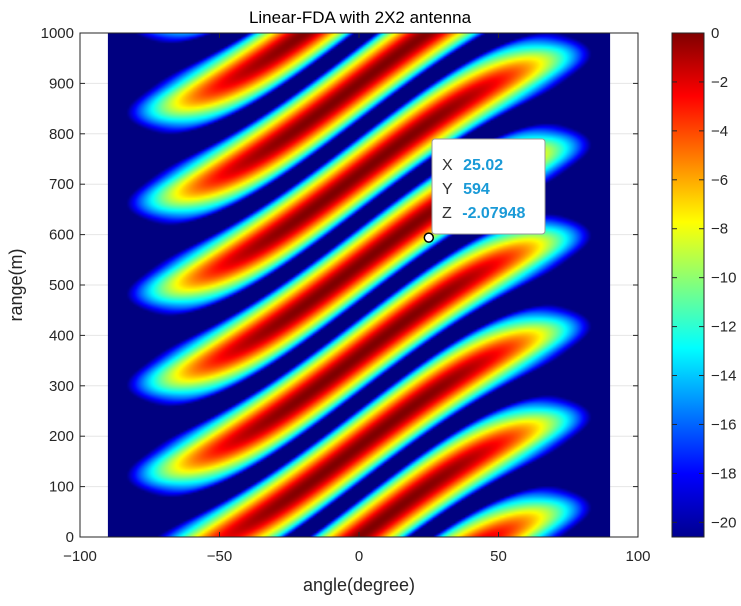  What do you see at coordinates (723, 473) in the screenshot?
I see `colorbar-tick-label: −18` at bounding box center [723, 473].